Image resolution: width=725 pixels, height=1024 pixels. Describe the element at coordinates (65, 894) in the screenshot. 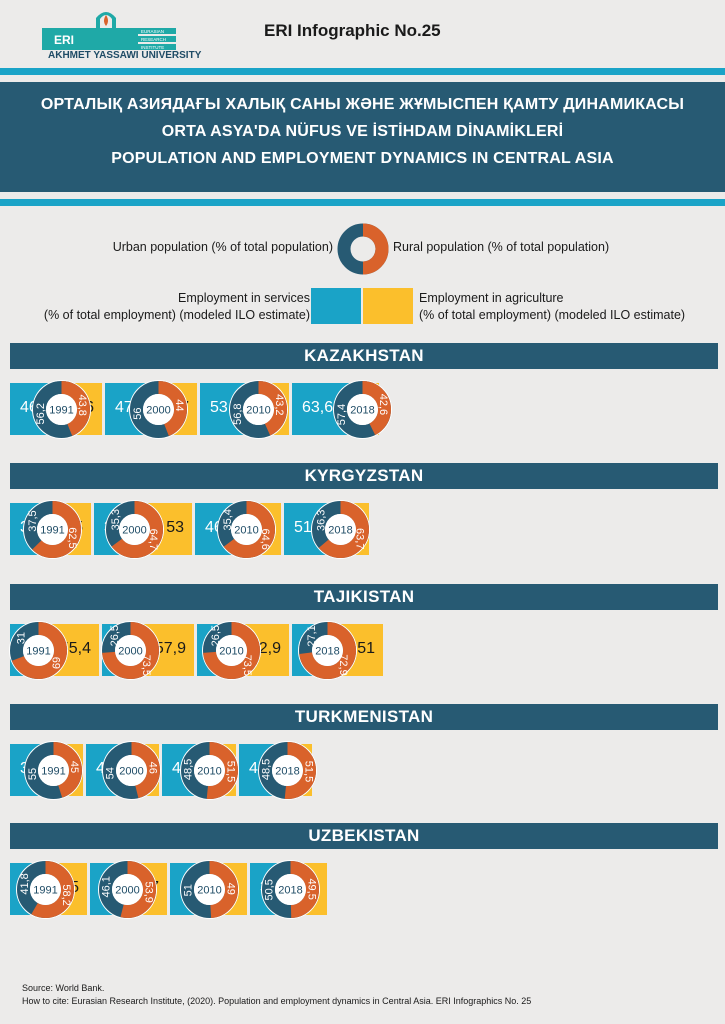

I see `rural-value: 58,2` at that location.